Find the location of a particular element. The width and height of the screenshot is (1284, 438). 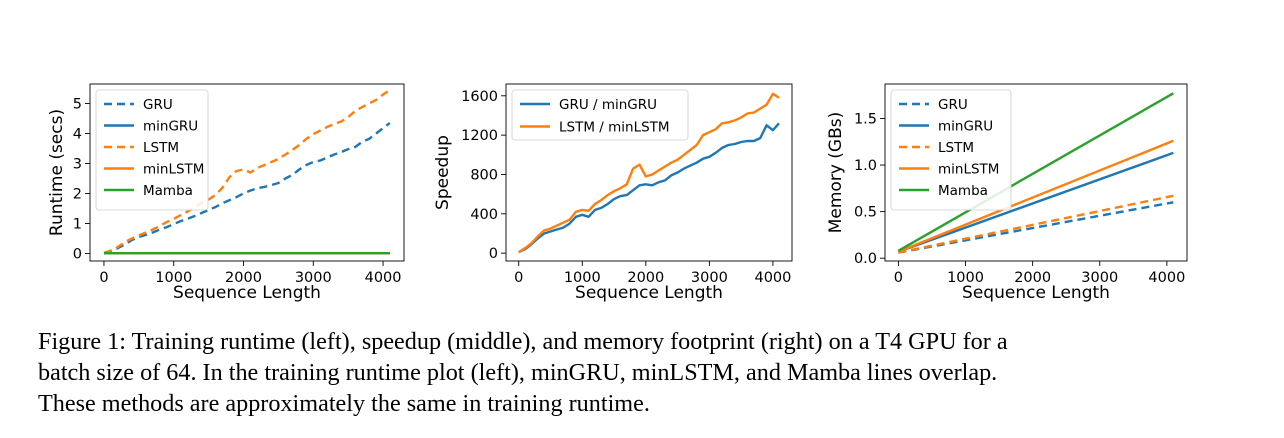

y-axis-label: Runtime (secs) is located at coordinates (57, 172).